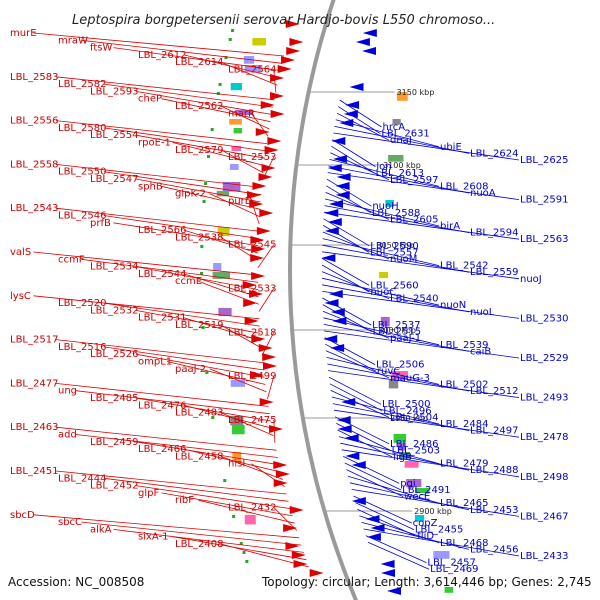 The width and height of the screenshot is (600, 600). What do you see at coordinates (483, 193) in the screenshot?
I see `gene-label-nuoa: nuoA` at bounding box center [483, 193].